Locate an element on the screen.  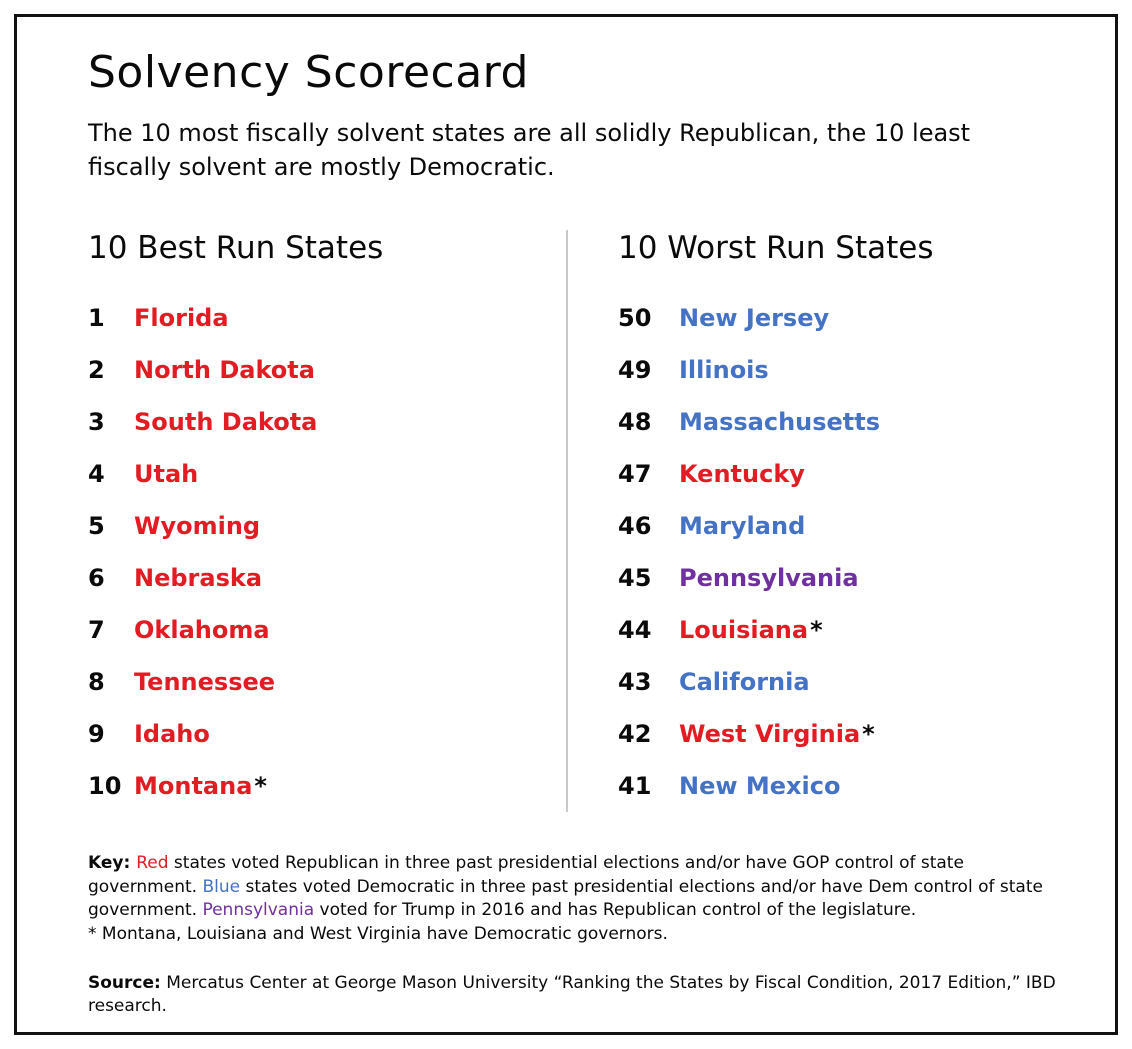
state-name: Wyoming is located at coordinates (197, 526).